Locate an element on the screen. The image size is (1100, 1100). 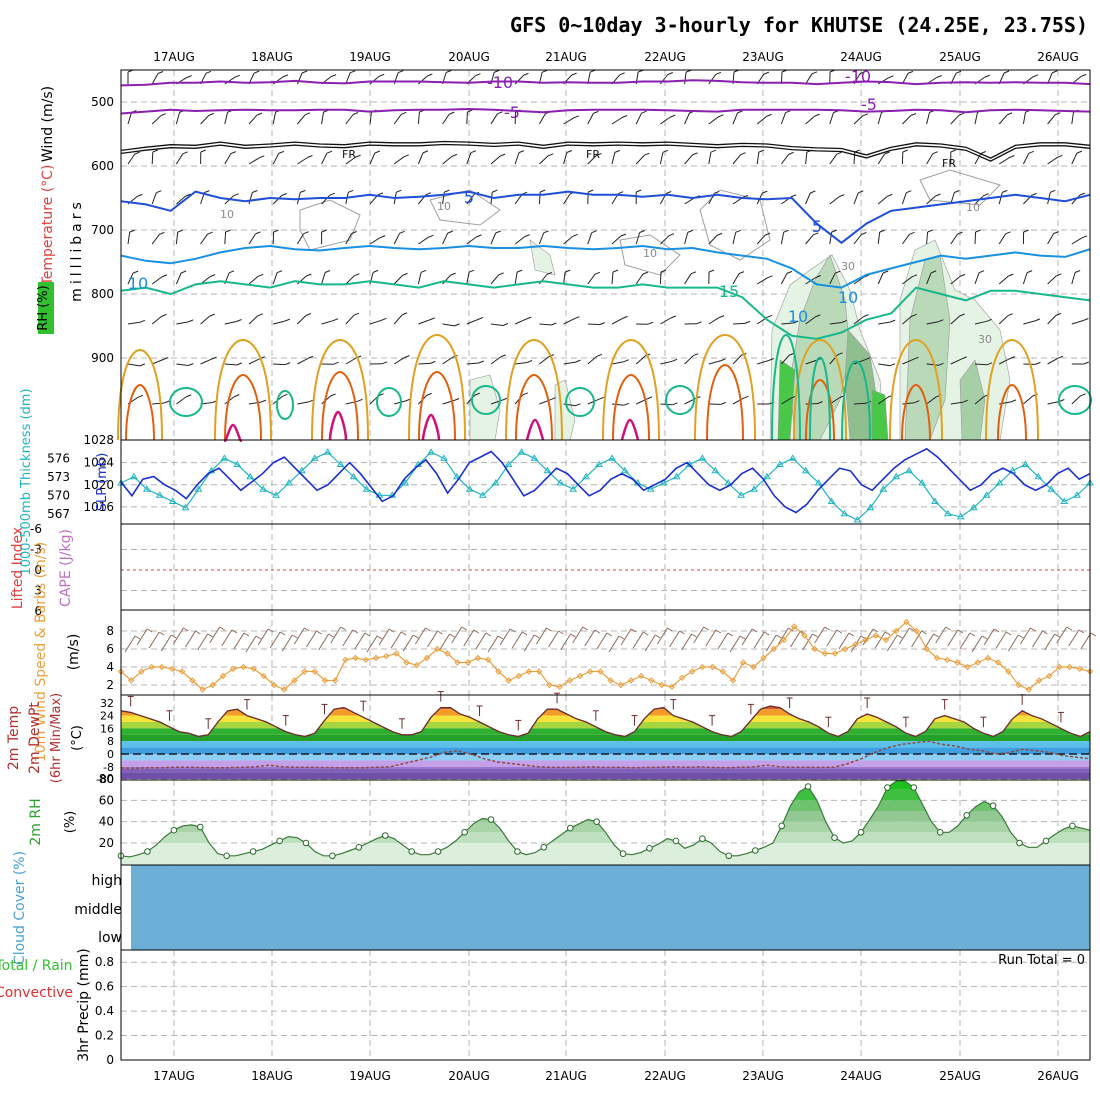
cape-axis-title: CAPE (J/kg) is located at coordinates (66, 568).